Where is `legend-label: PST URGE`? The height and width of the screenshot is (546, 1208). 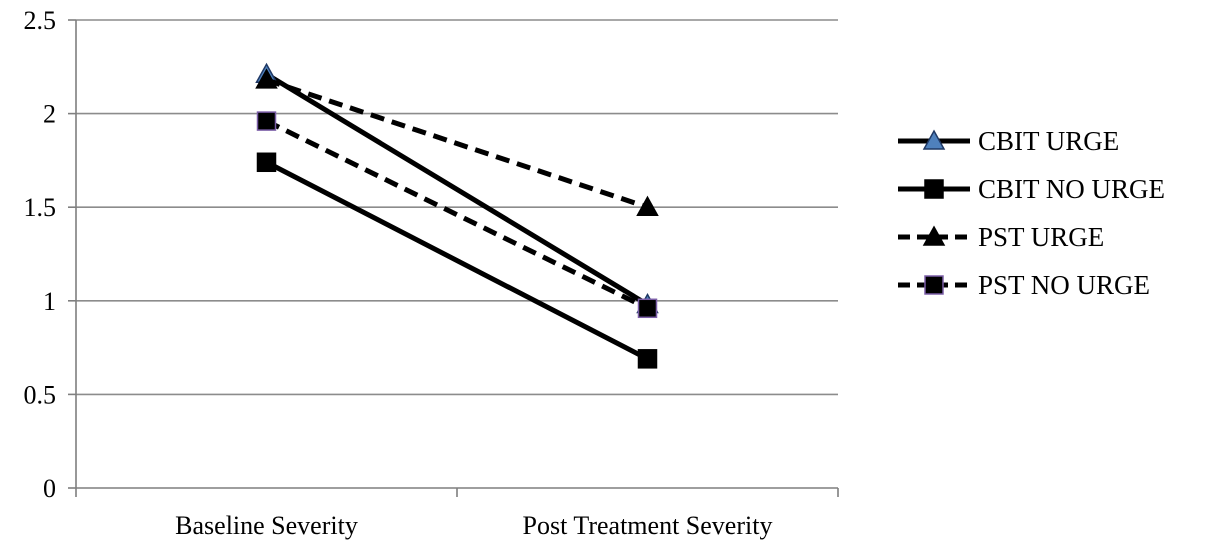 legend-label: PST URGE is located at coordinates (1041, 237).